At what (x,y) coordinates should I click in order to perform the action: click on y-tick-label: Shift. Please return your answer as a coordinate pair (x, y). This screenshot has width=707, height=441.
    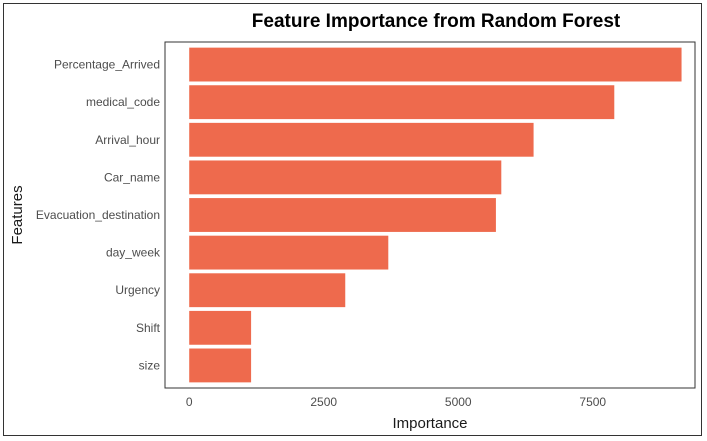
    Looking at the image, I should click on (148, 328).